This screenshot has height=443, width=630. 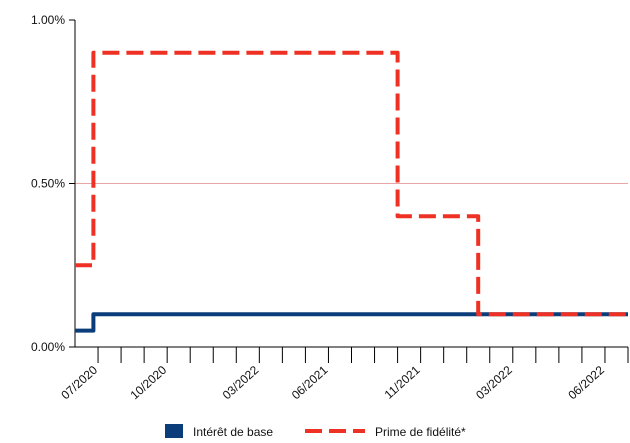 I want to click on y-axis-ticks: 0.00% 0.50% 1.00%, so click(x=53, y=183).